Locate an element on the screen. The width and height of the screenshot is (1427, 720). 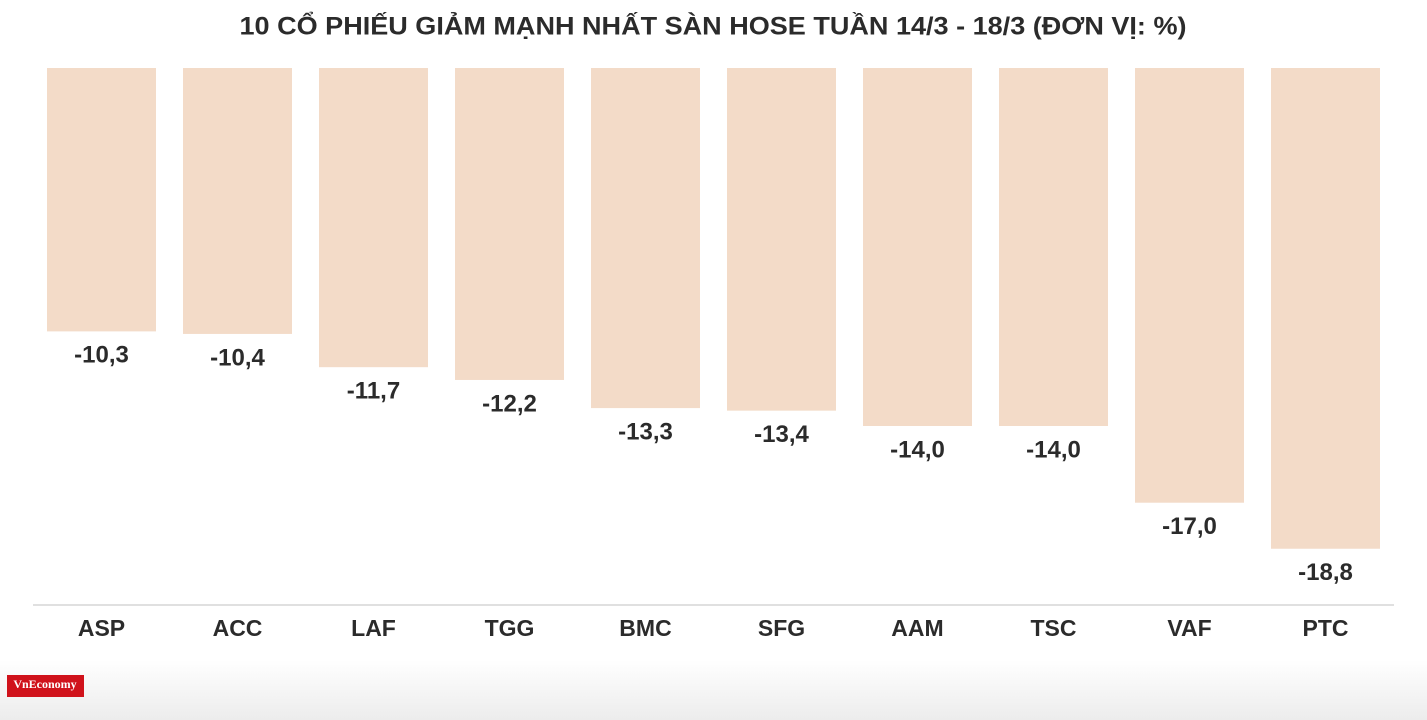
value-label: -17,0 is located at coordinates (1189, 526).